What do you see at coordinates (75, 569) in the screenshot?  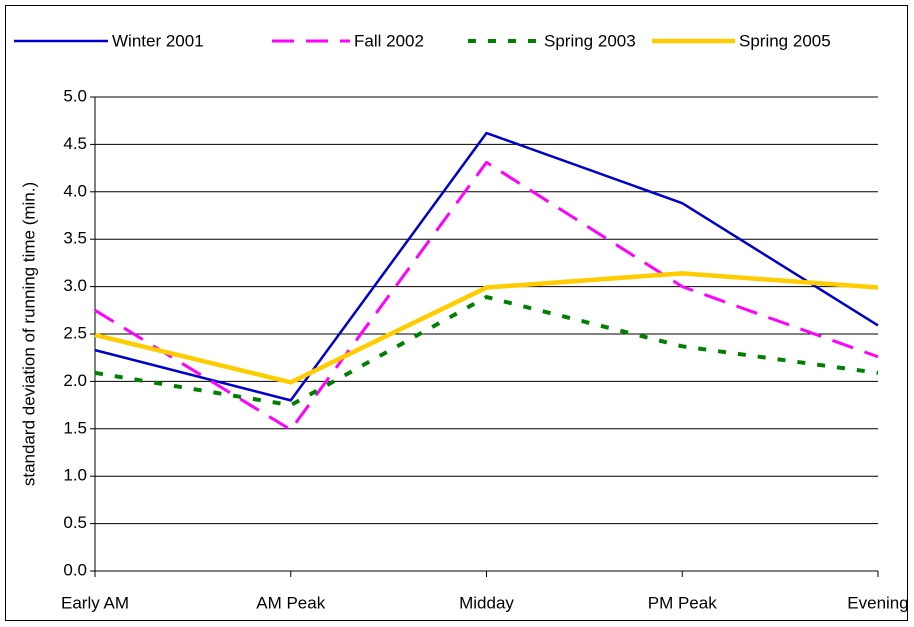 I see `y-tick-label: 0.0` at bounding box center [75, 569].